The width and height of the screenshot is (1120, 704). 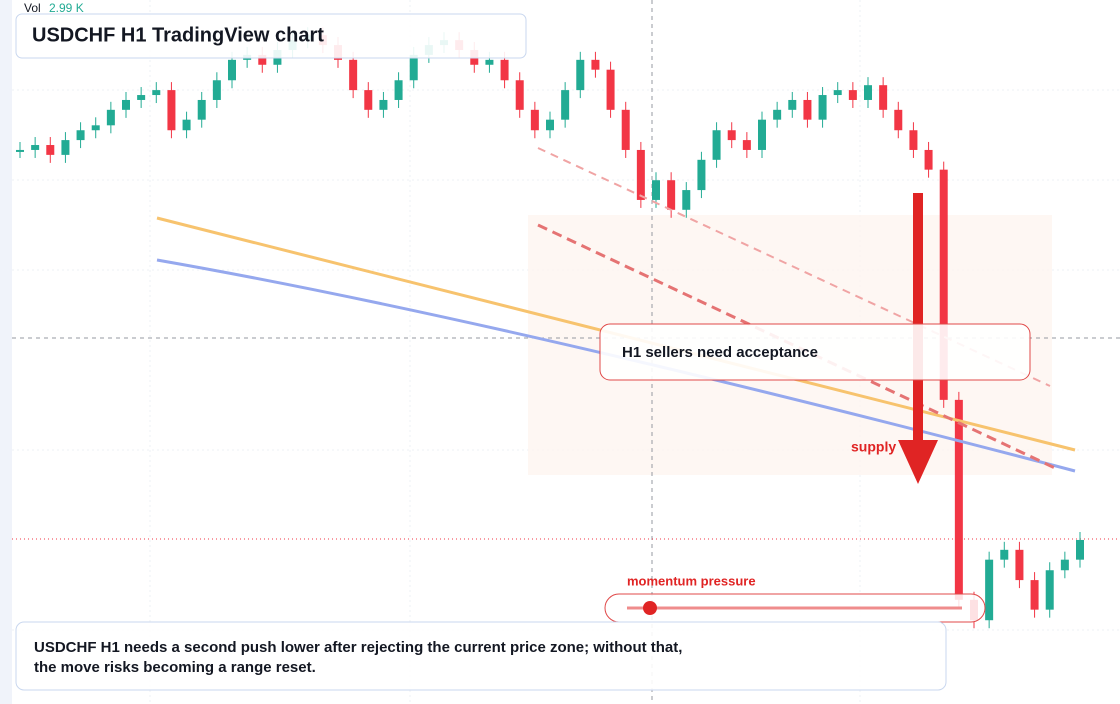 What do you see at coordinates (691, 580) in the screenshot?
I see `momentum-label: momentum pressure` at bounding box center [691, 580].